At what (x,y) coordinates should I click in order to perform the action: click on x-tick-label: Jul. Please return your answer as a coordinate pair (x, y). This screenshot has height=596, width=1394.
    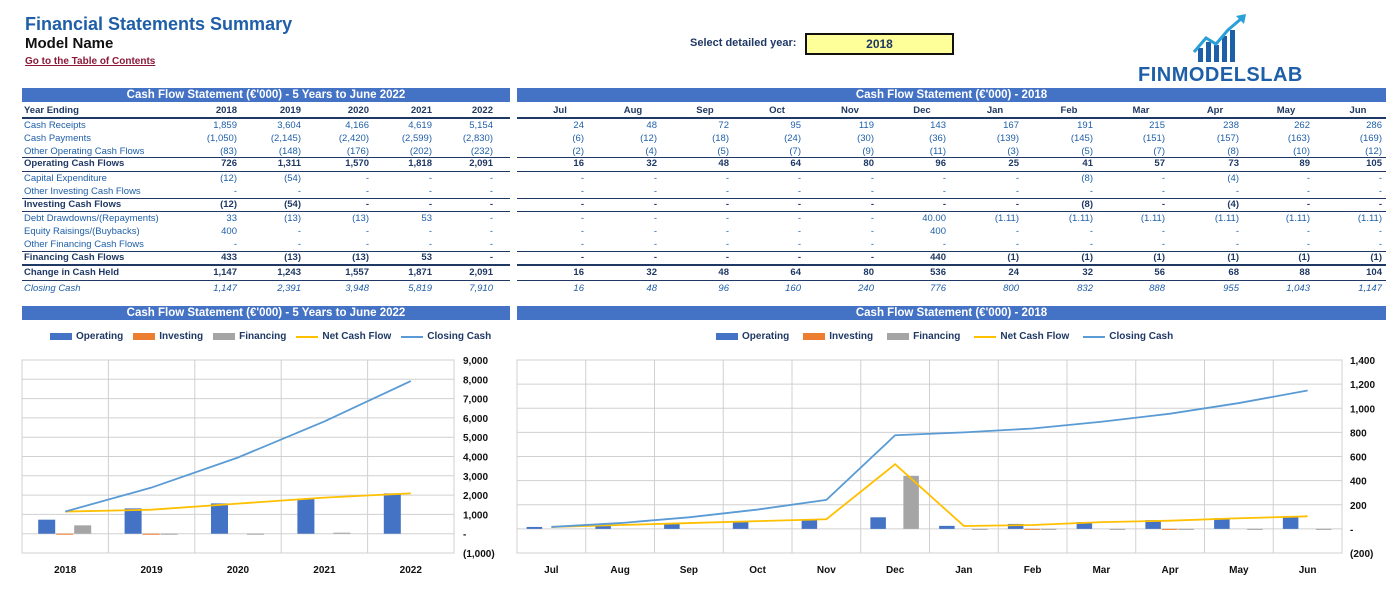
    Looking at the image, I should click on (551, 570).